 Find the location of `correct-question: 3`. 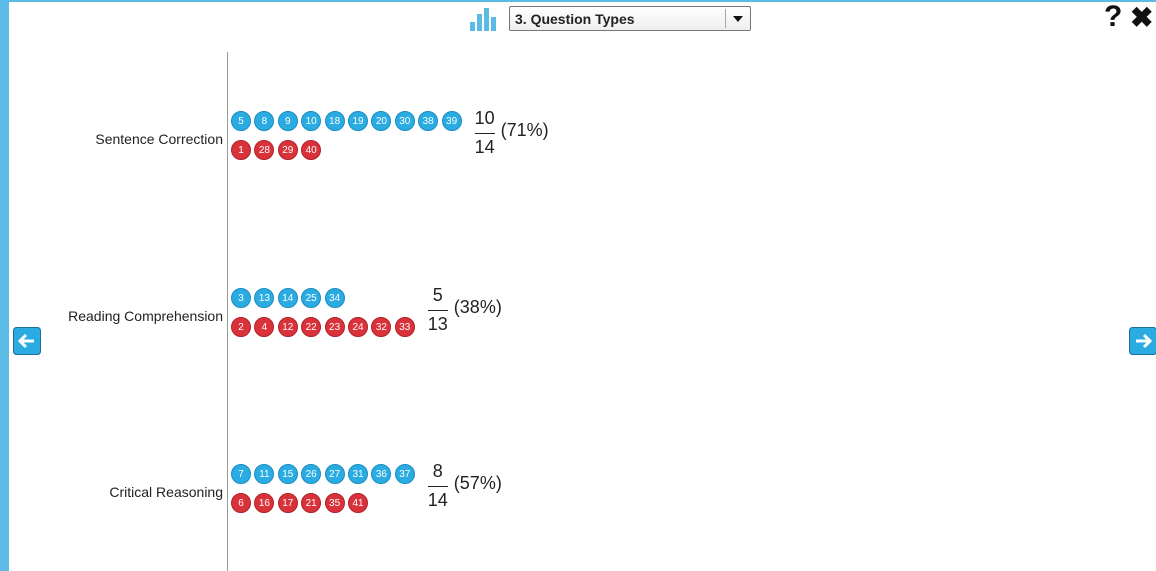

correct-question: 3 is located at coordinates (241, 297).